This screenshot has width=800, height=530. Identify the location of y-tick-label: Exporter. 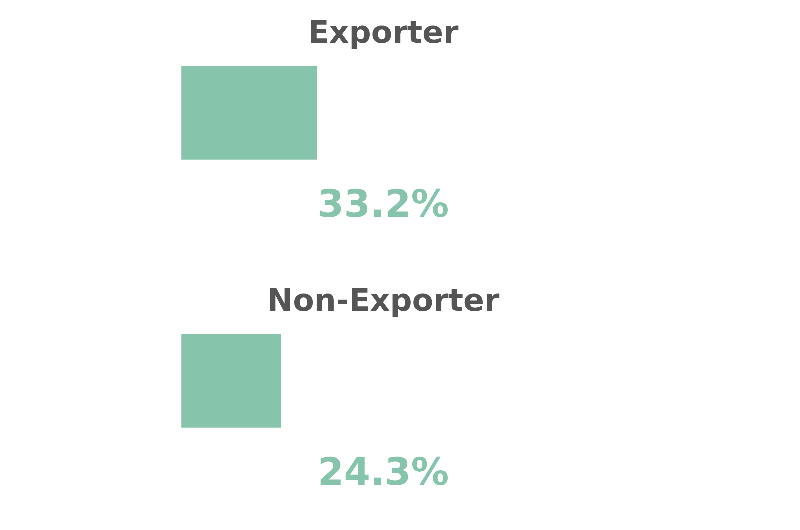
(385, 35).